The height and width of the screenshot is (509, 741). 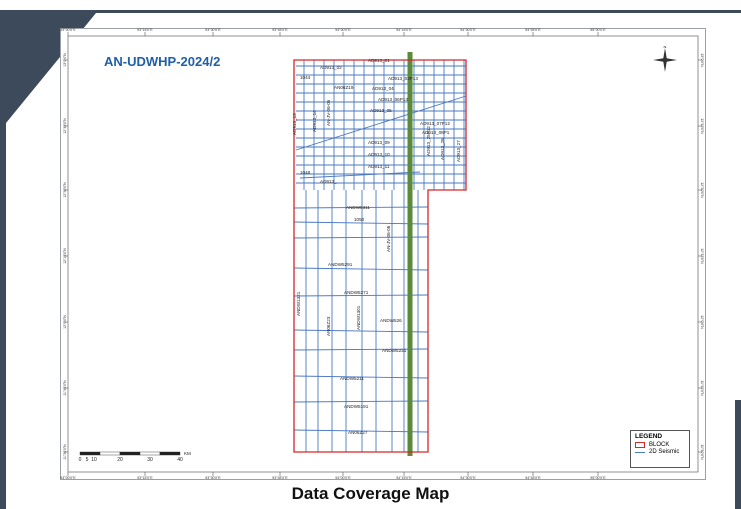 I want to click on seismic-line-label: ANDW5291, so click(x=340, y=264).